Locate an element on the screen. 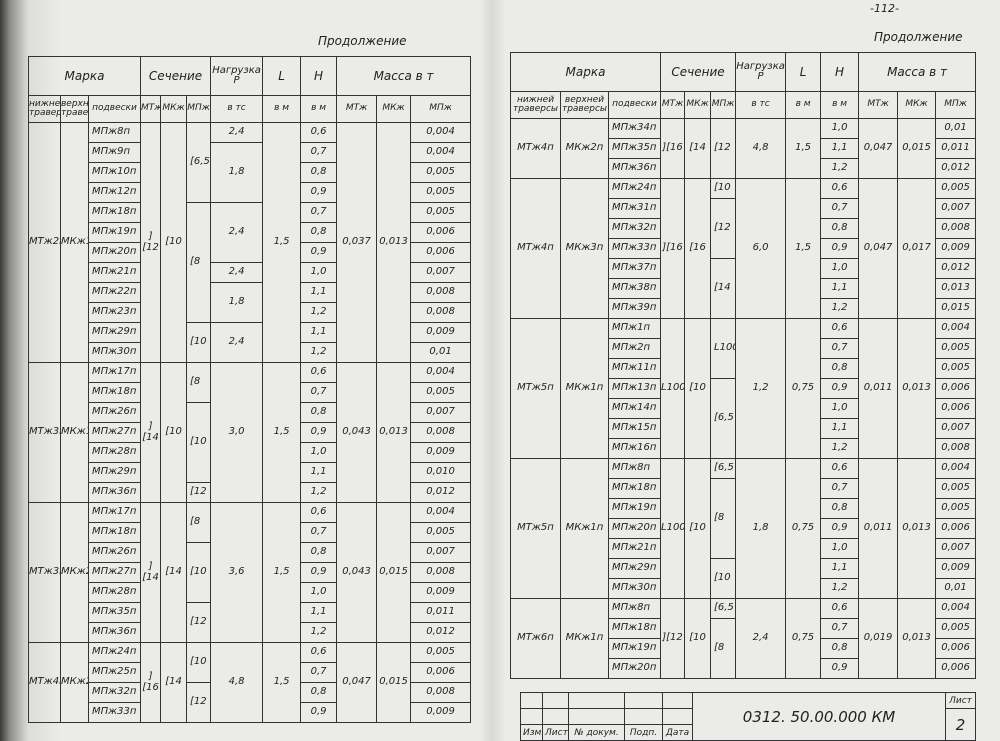  section-mk: [14 is located at coordinates (698, 148).